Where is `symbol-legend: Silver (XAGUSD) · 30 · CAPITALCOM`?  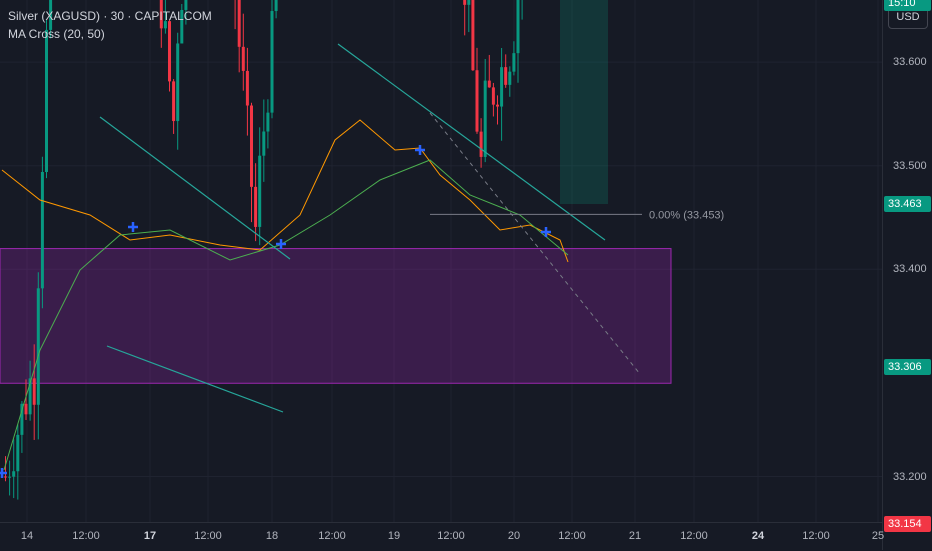
symbol-legend: Silver (XAGUSD) · 30 · CAPITALCOM is located at coordinates (110, 16).